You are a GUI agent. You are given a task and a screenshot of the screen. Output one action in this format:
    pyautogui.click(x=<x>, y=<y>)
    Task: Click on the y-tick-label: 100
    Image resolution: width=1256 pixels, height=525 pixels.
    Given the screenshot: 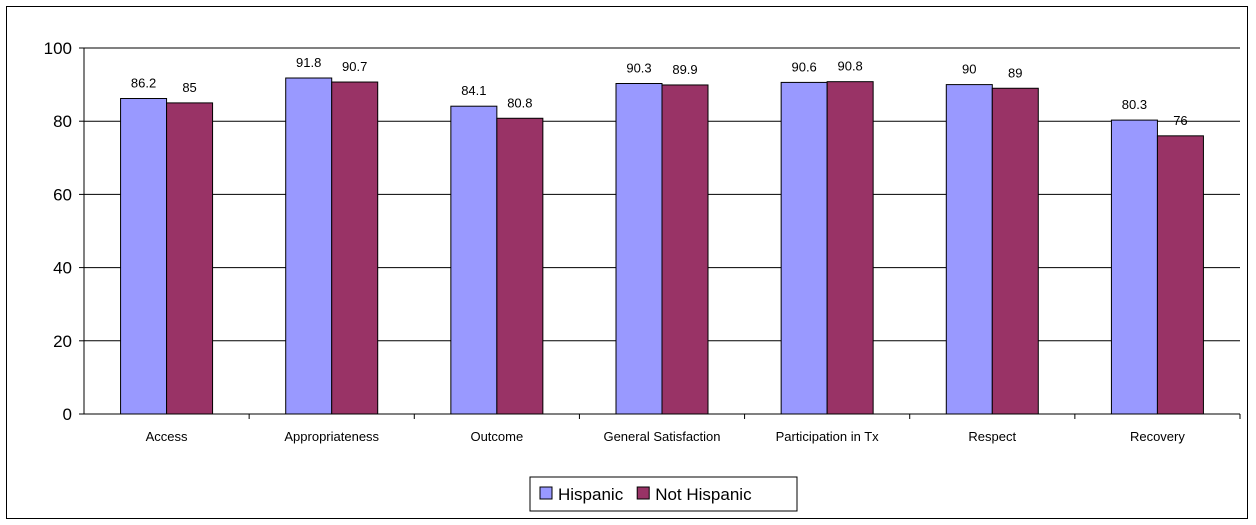 What is the action you would take?
    pyautogui.click(x=58, y=48)
    